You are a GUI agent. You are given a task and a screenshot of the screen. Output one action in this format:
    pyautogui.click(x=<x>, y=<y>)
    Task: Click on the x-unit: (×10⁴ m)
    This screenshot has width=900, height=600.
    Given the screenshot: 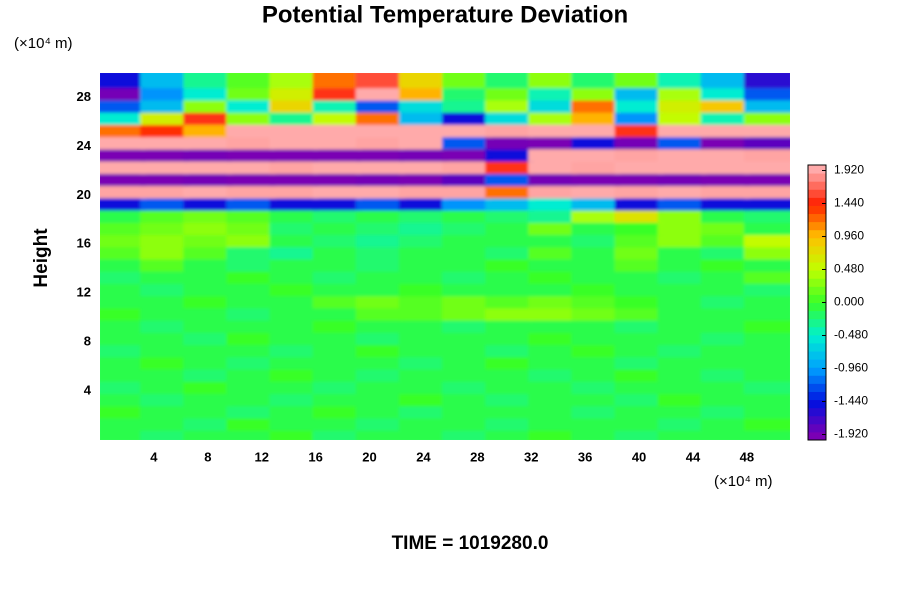 What is the action you would take?
    pyautogui.click(x=743, y=481)
    